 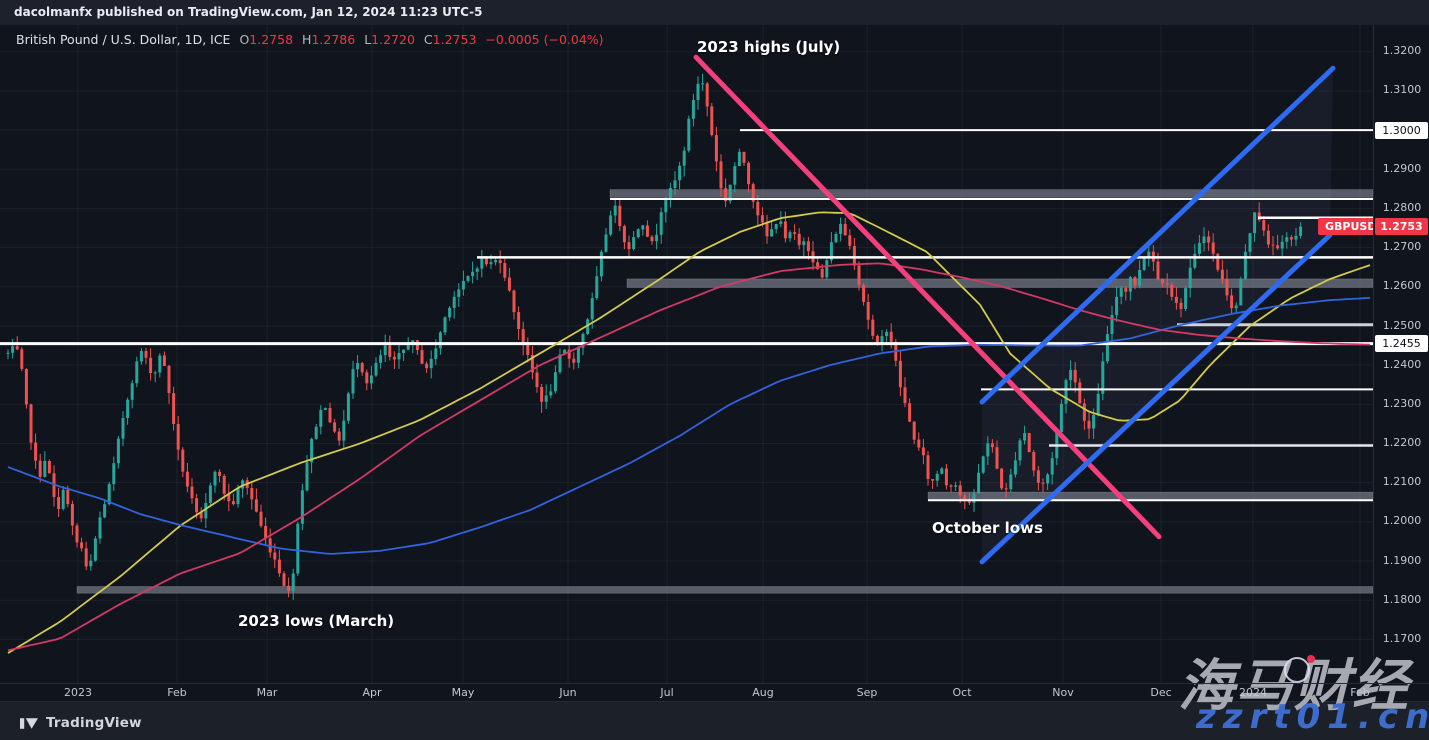 What do you see at coordinates (962, 692) in the screenshot?
I see `time-tick-Oct: Oct` at bounding box center [962, 692].